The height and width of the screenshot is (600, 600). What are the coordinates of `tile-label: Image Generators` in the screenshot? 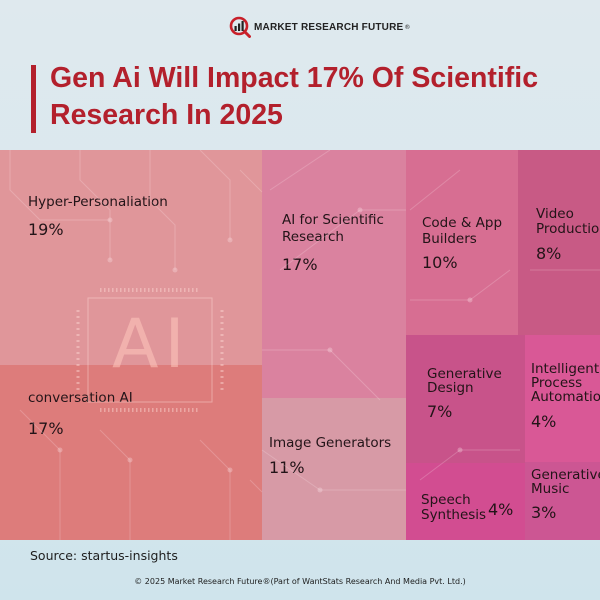 It's located at (330, 443).